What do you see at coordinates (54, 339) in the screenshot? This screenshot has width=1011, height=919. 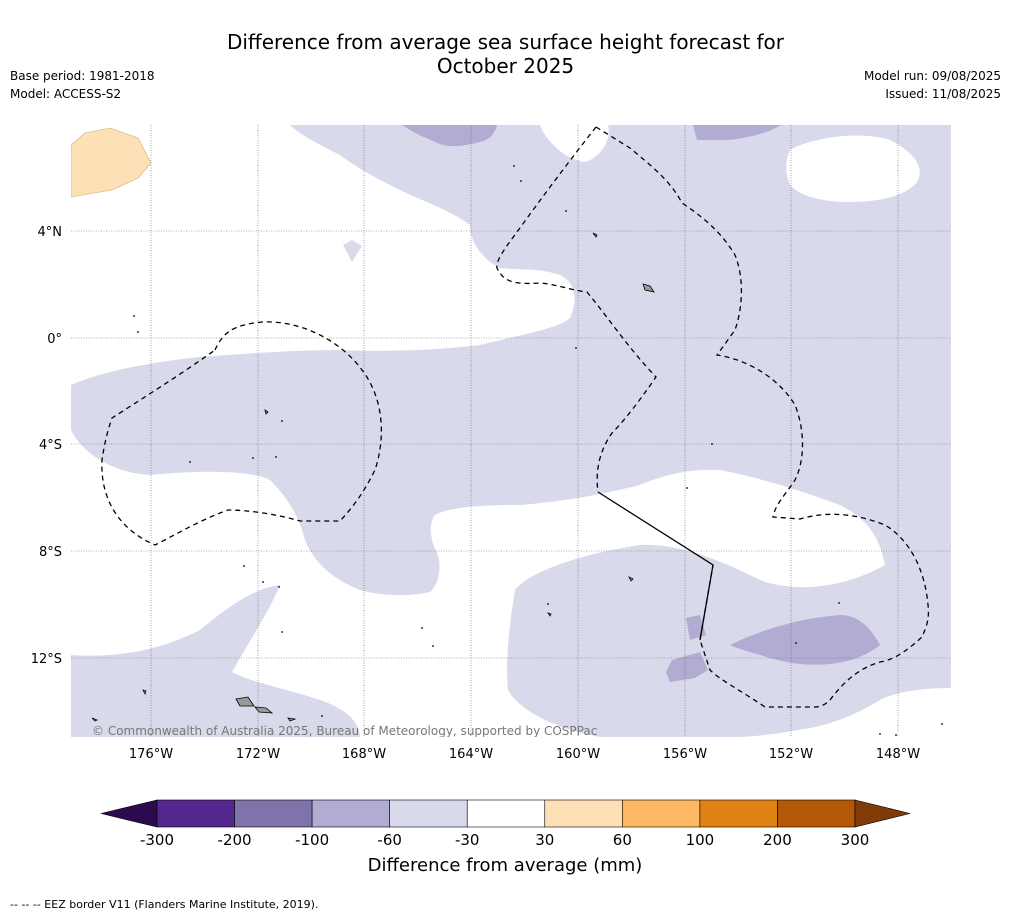 I see `lat-label: 0°` at bounding box center [54, 339].